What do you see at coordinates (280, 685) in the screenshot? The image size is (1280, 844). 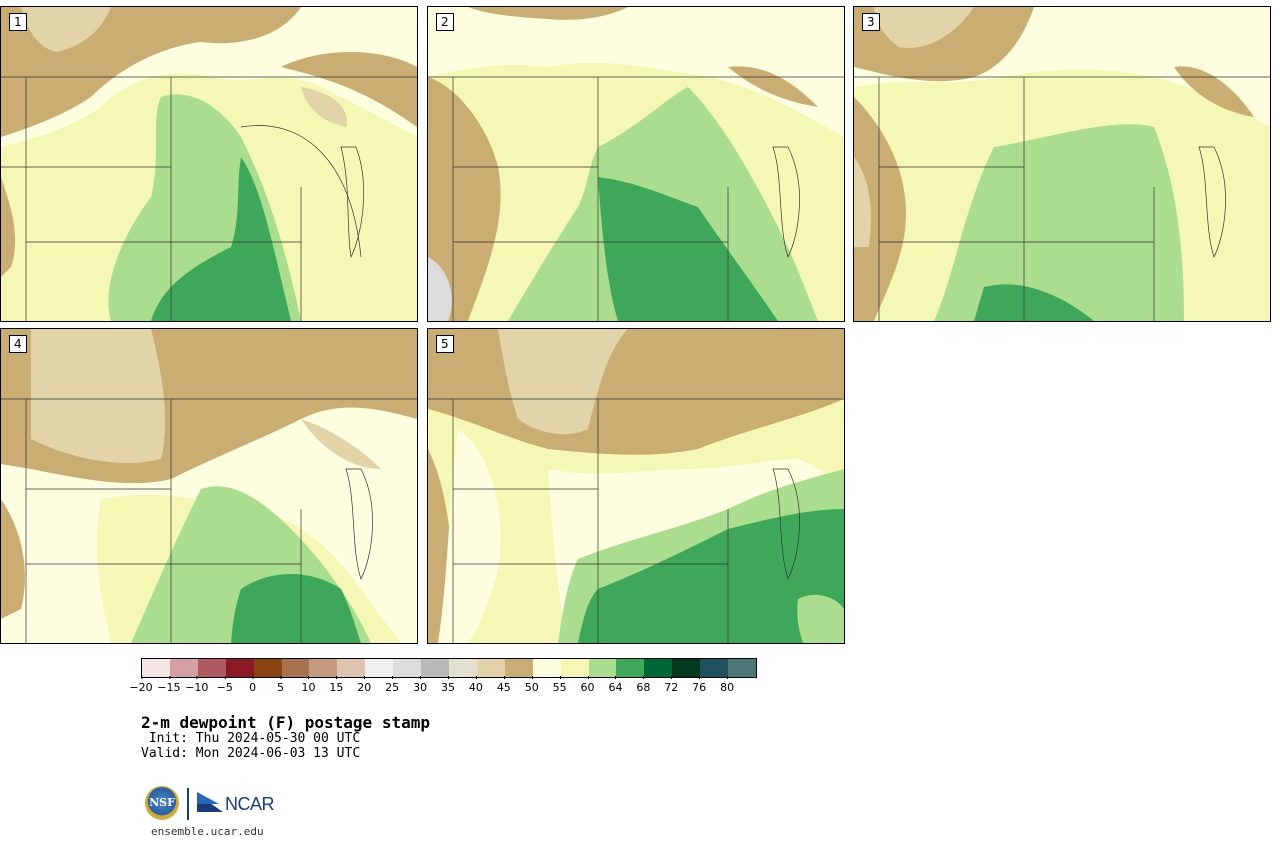 I see `colorbar-tick-label: 5` at bounding box center [280, 685].